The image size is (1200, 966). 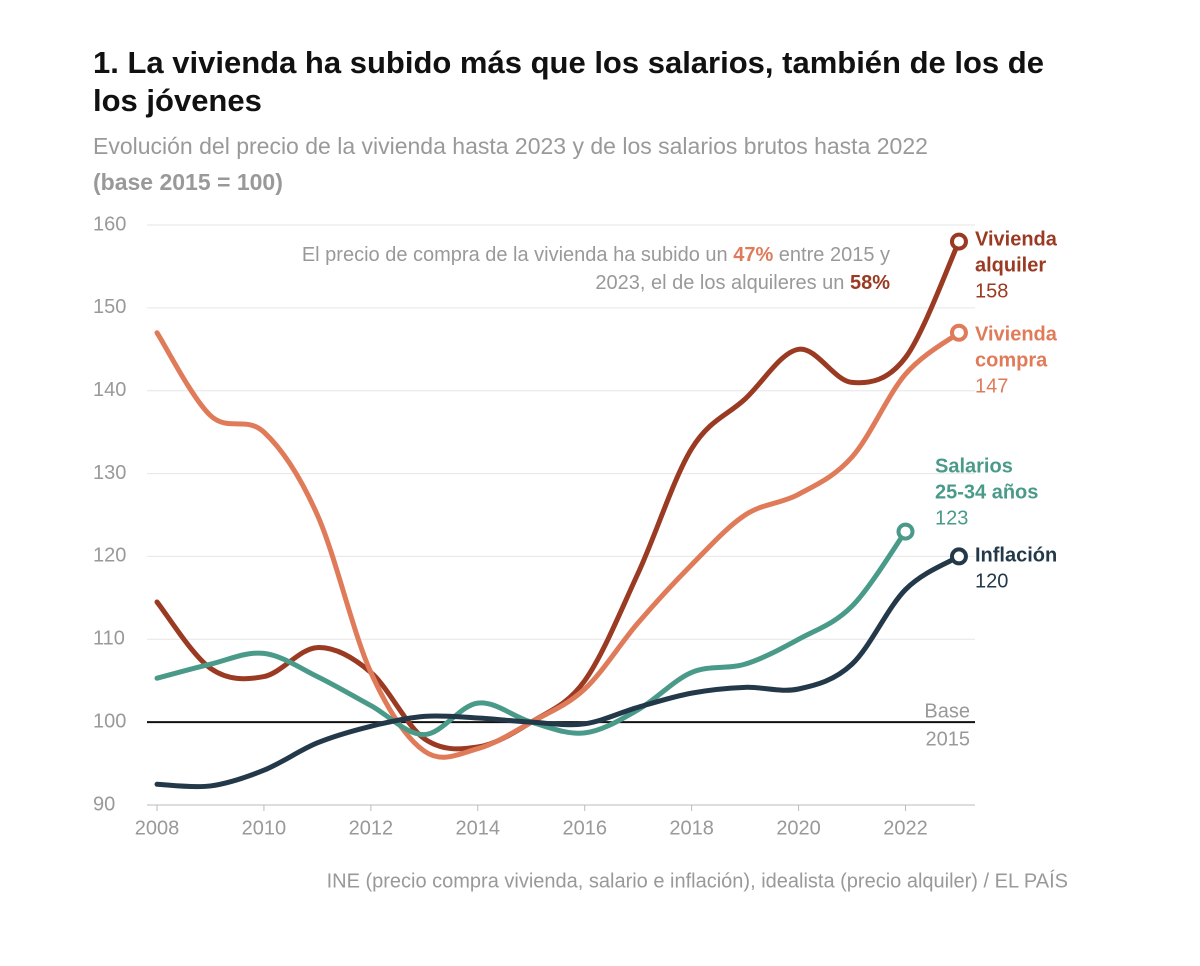 I want to click on y-tick-label: 160, so click(x=109, y=224).